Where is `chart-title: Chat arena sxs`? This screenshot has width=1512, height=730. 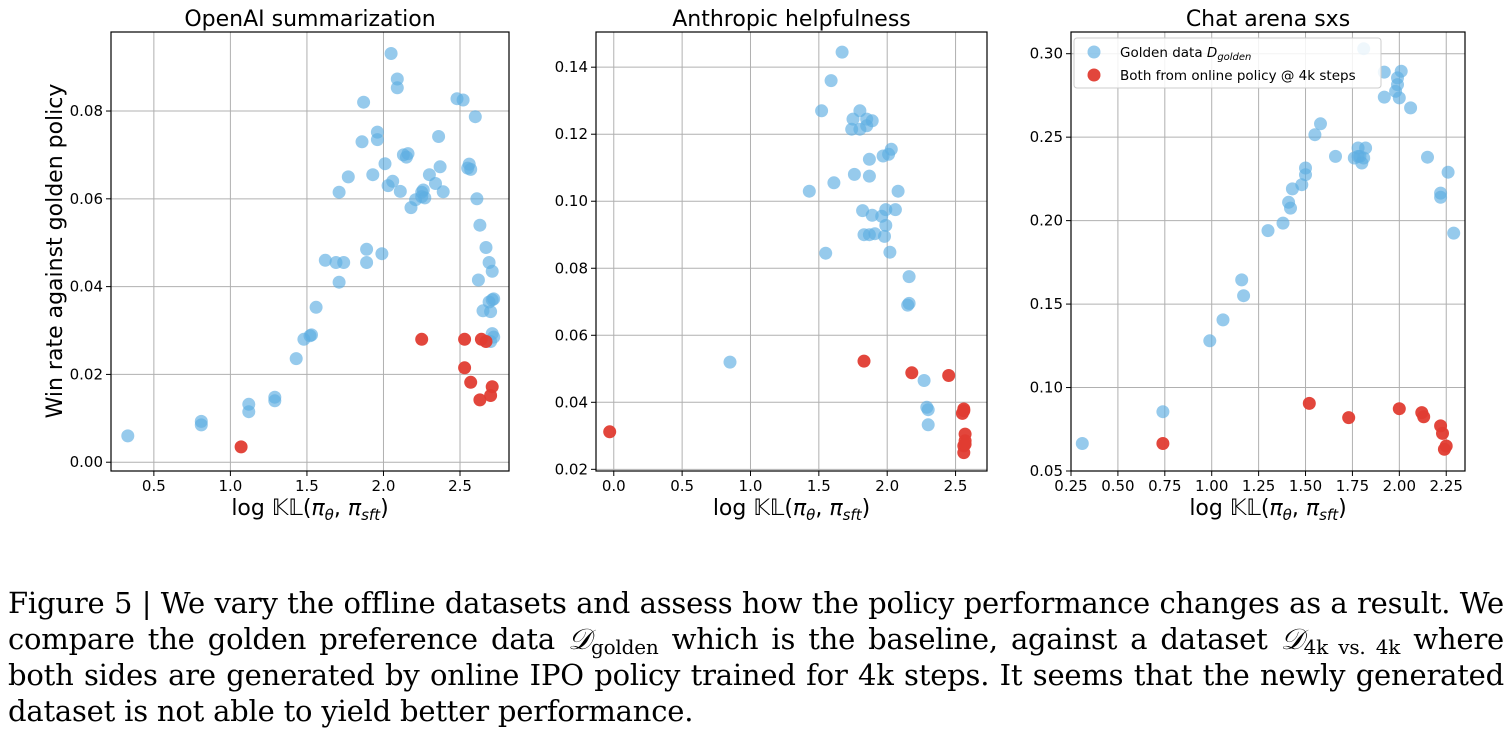
chart-title: Chat arena sxs is located at coordinates (1268, 19).